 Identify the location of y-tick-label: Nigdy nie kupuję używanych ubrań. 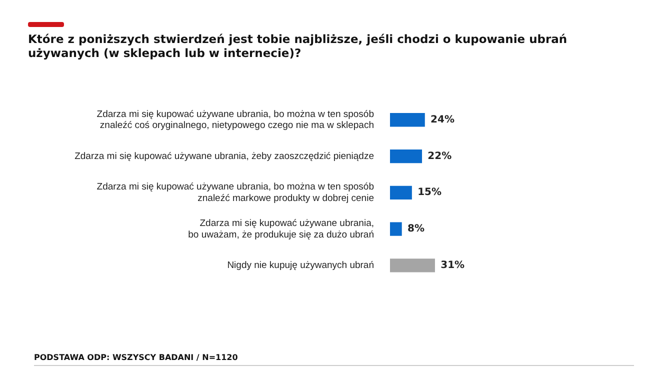
(300, 266).